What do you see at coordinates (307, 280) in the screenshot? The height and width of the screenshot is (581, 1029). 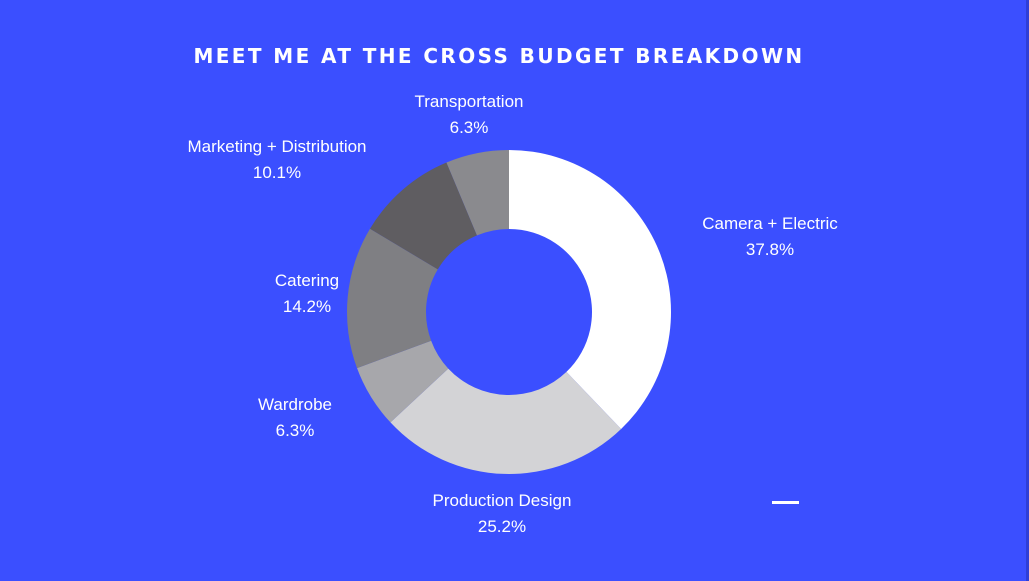 I see `slice-label-name: Catering` at bounding box center [307, 280].